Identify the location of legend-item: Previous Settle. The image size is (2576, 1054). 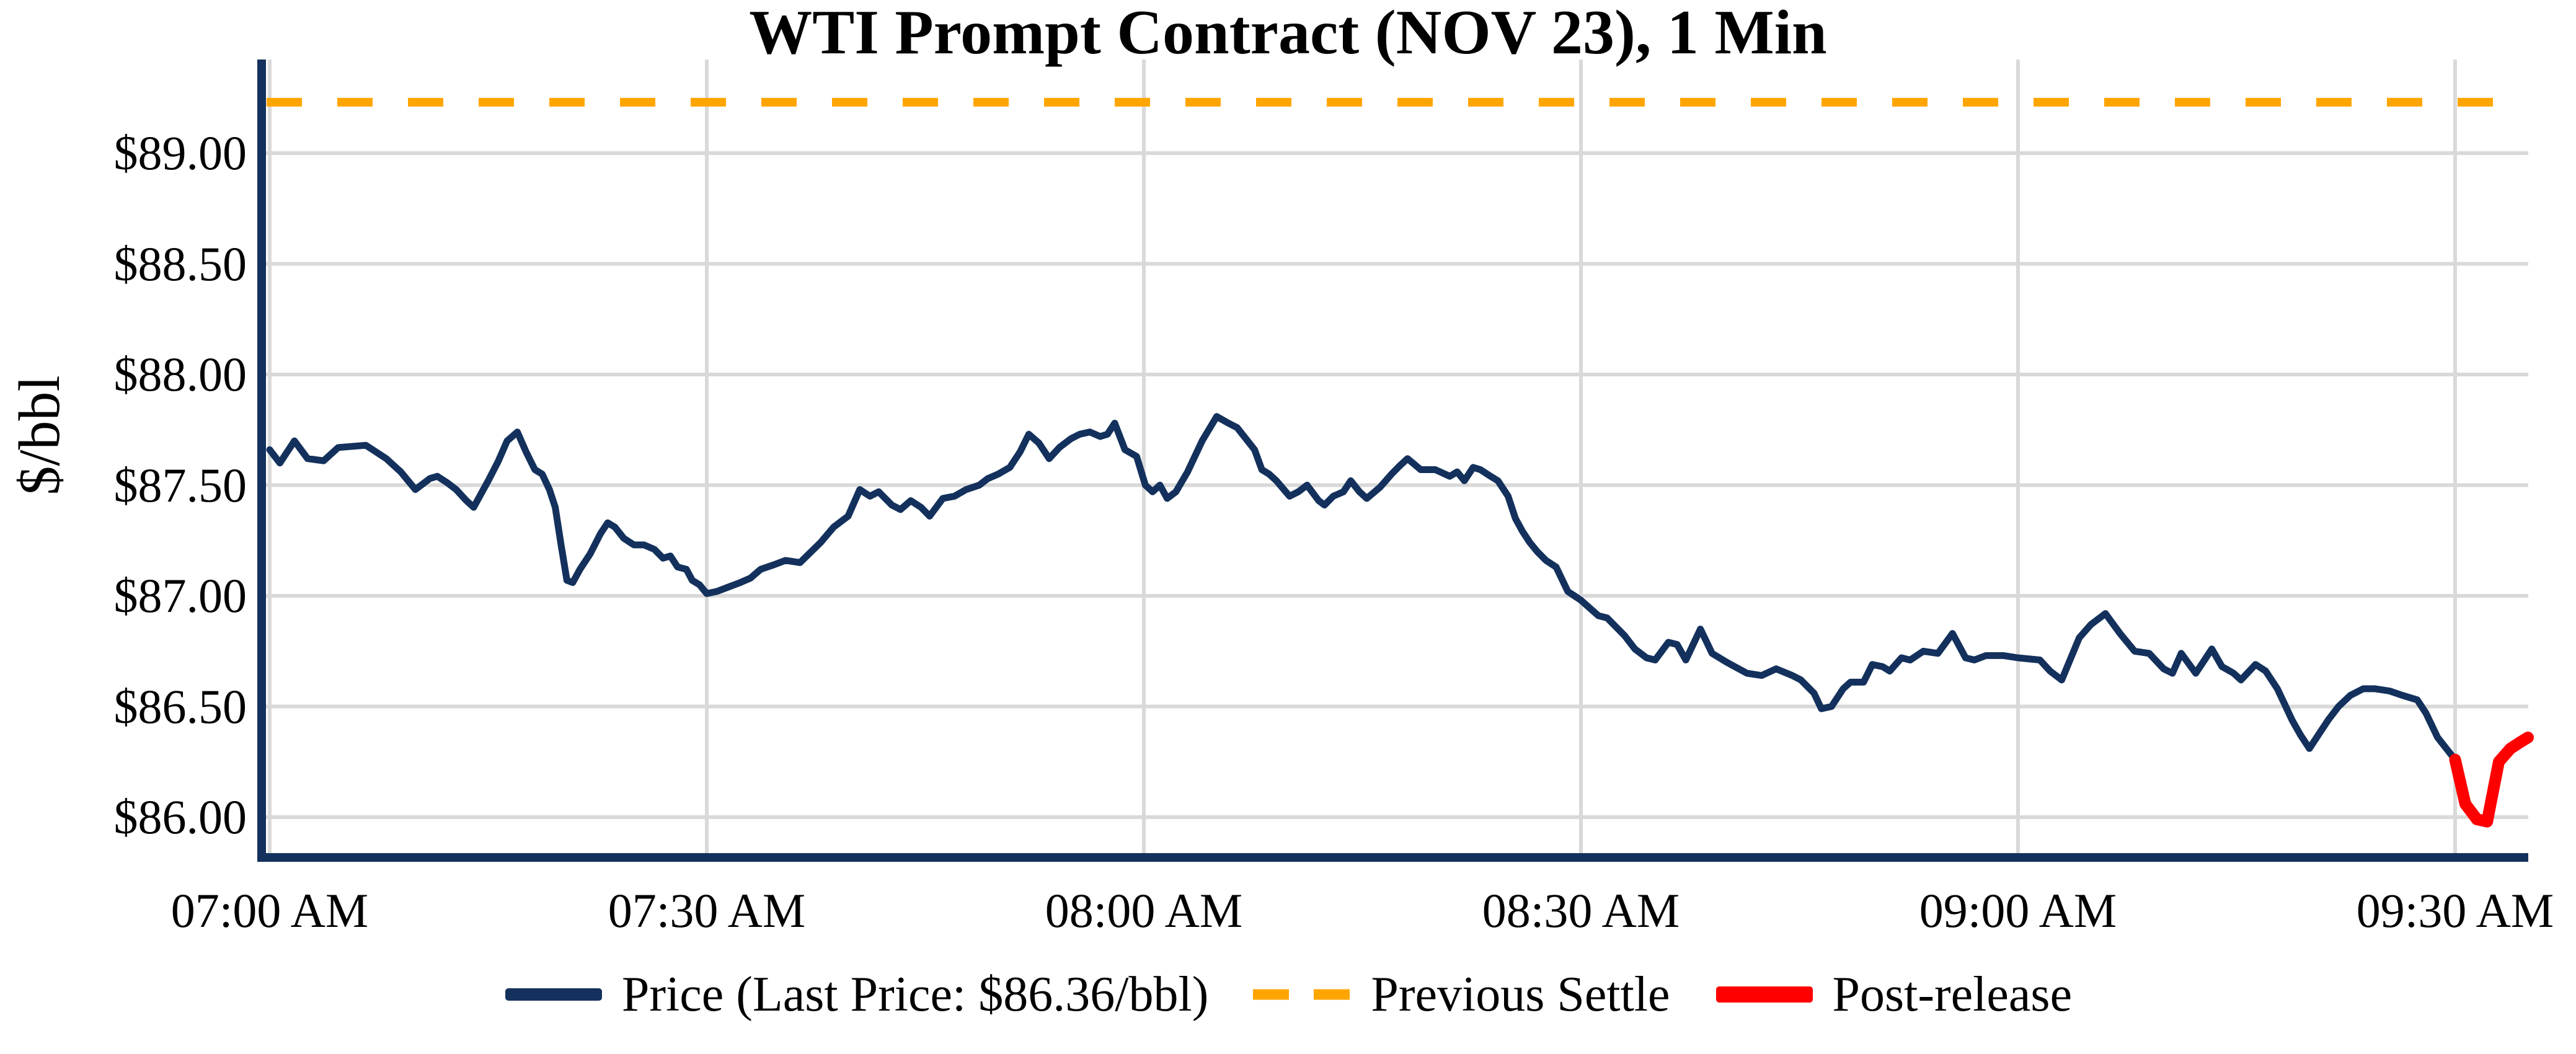
(1462, 994).